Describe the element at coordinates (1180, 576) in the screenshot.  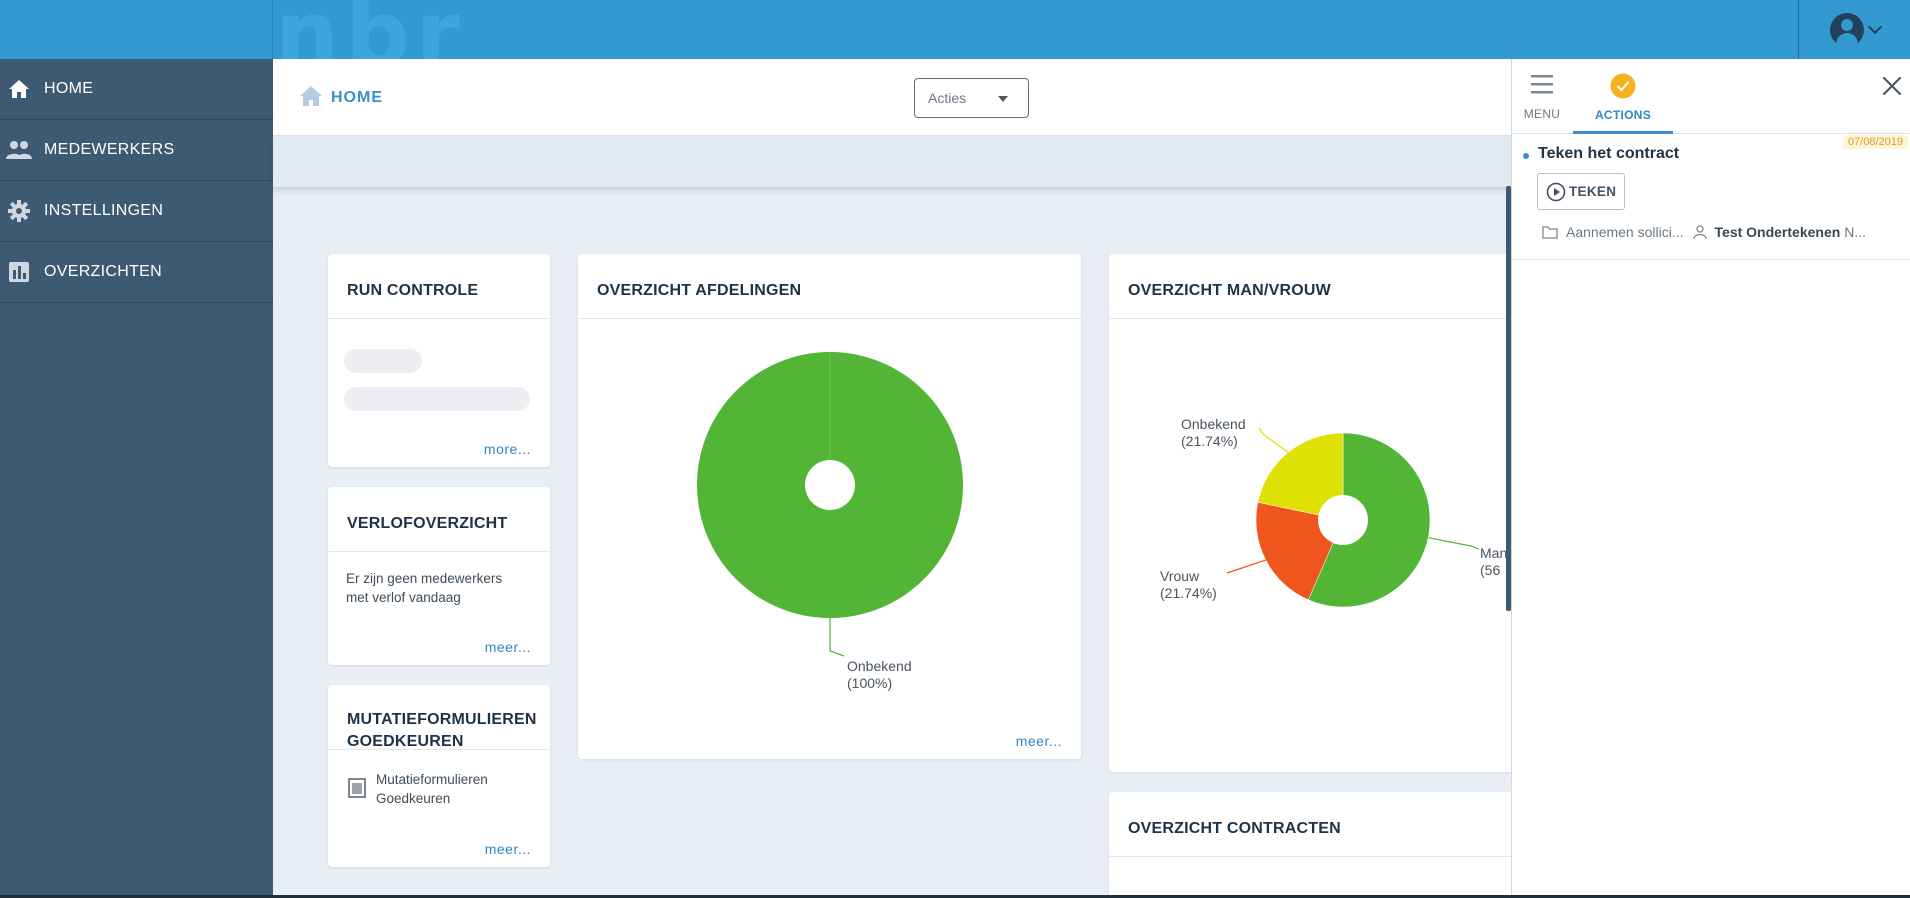
I see `pie-label: Vrouw` at that location.